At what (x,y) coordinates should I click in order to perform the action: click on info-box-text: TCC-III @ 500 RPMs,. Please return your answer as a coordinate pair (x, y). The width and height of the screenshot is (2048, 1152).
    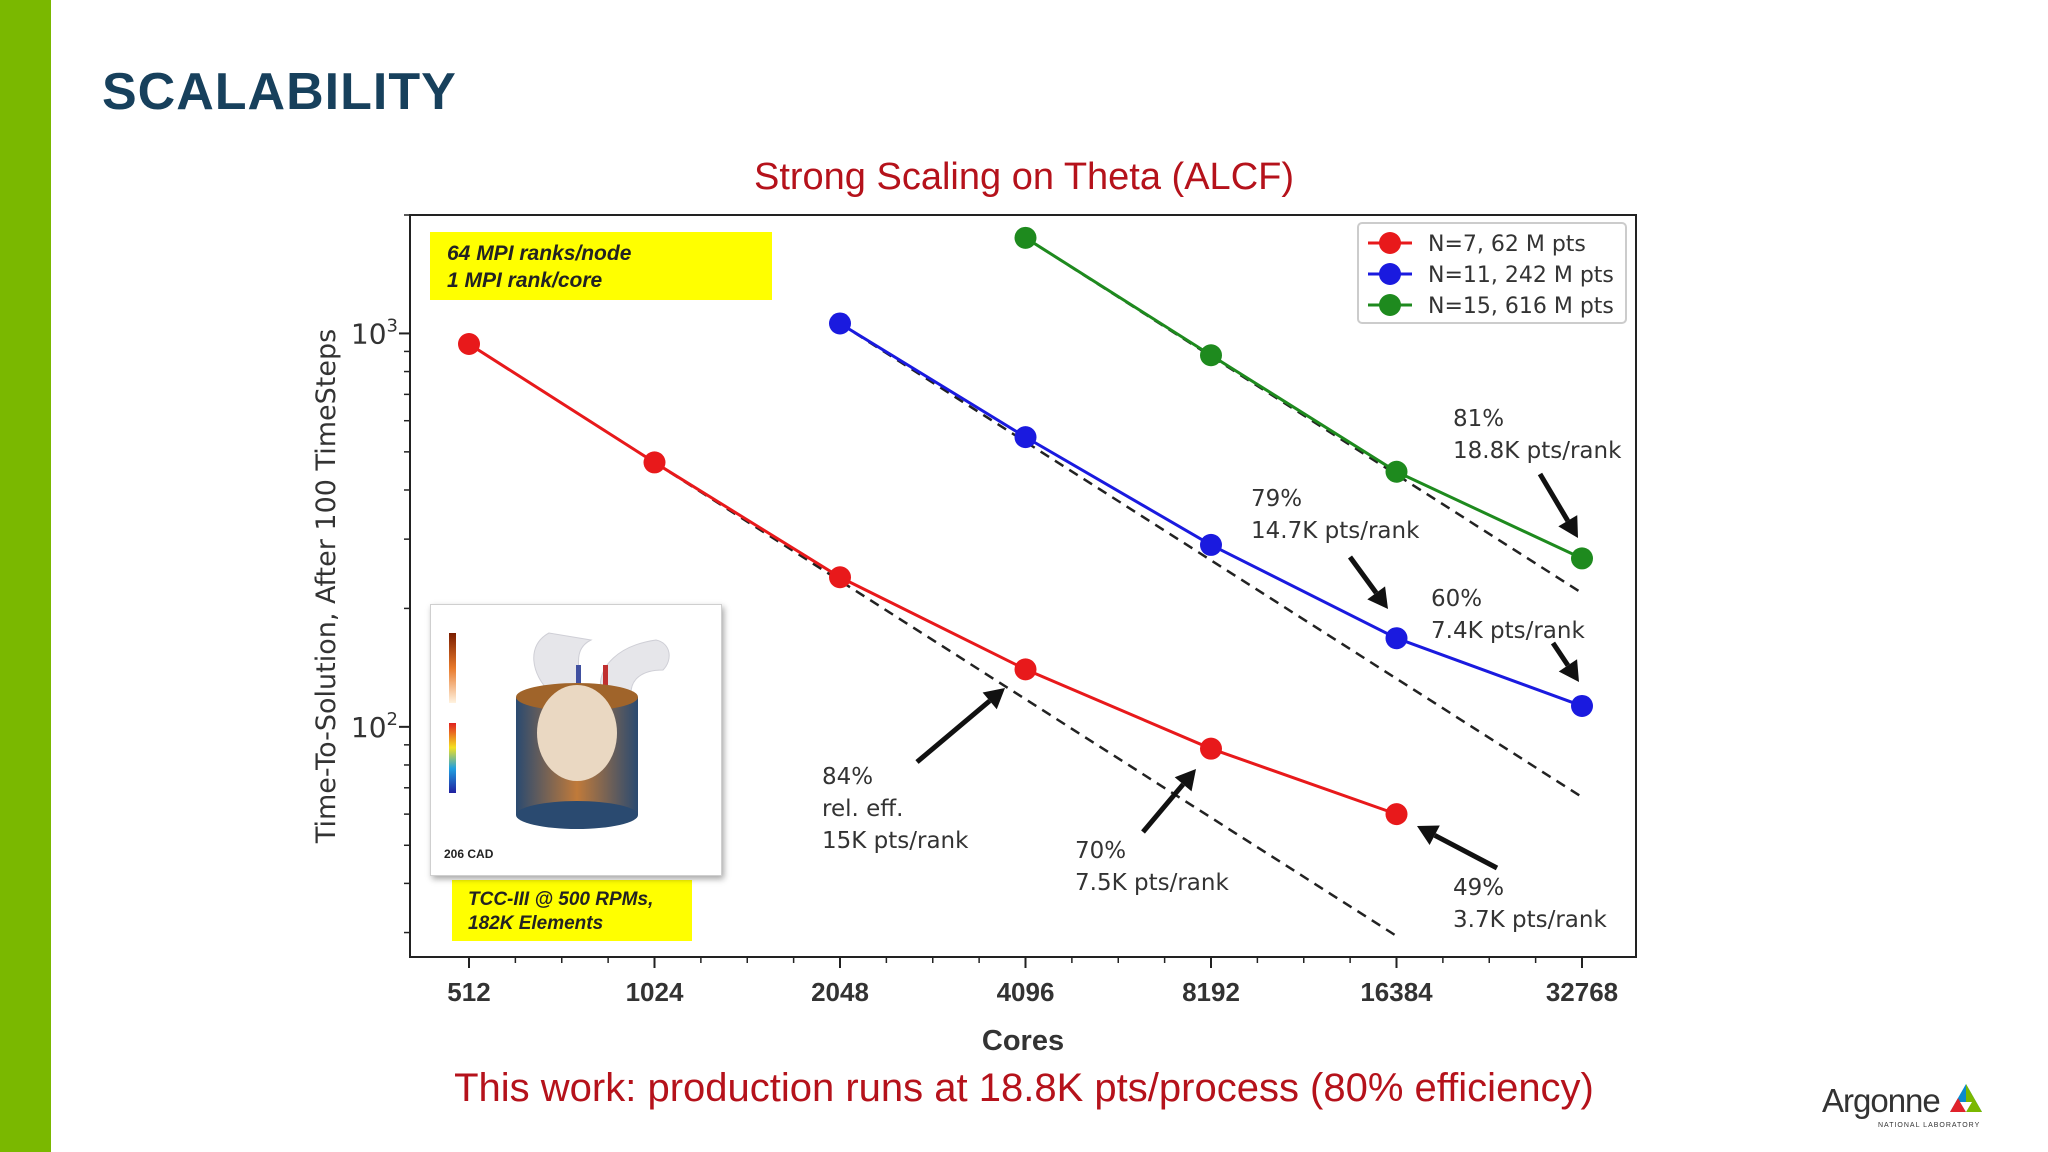
    Looking at the image, I should click on (560, 899).